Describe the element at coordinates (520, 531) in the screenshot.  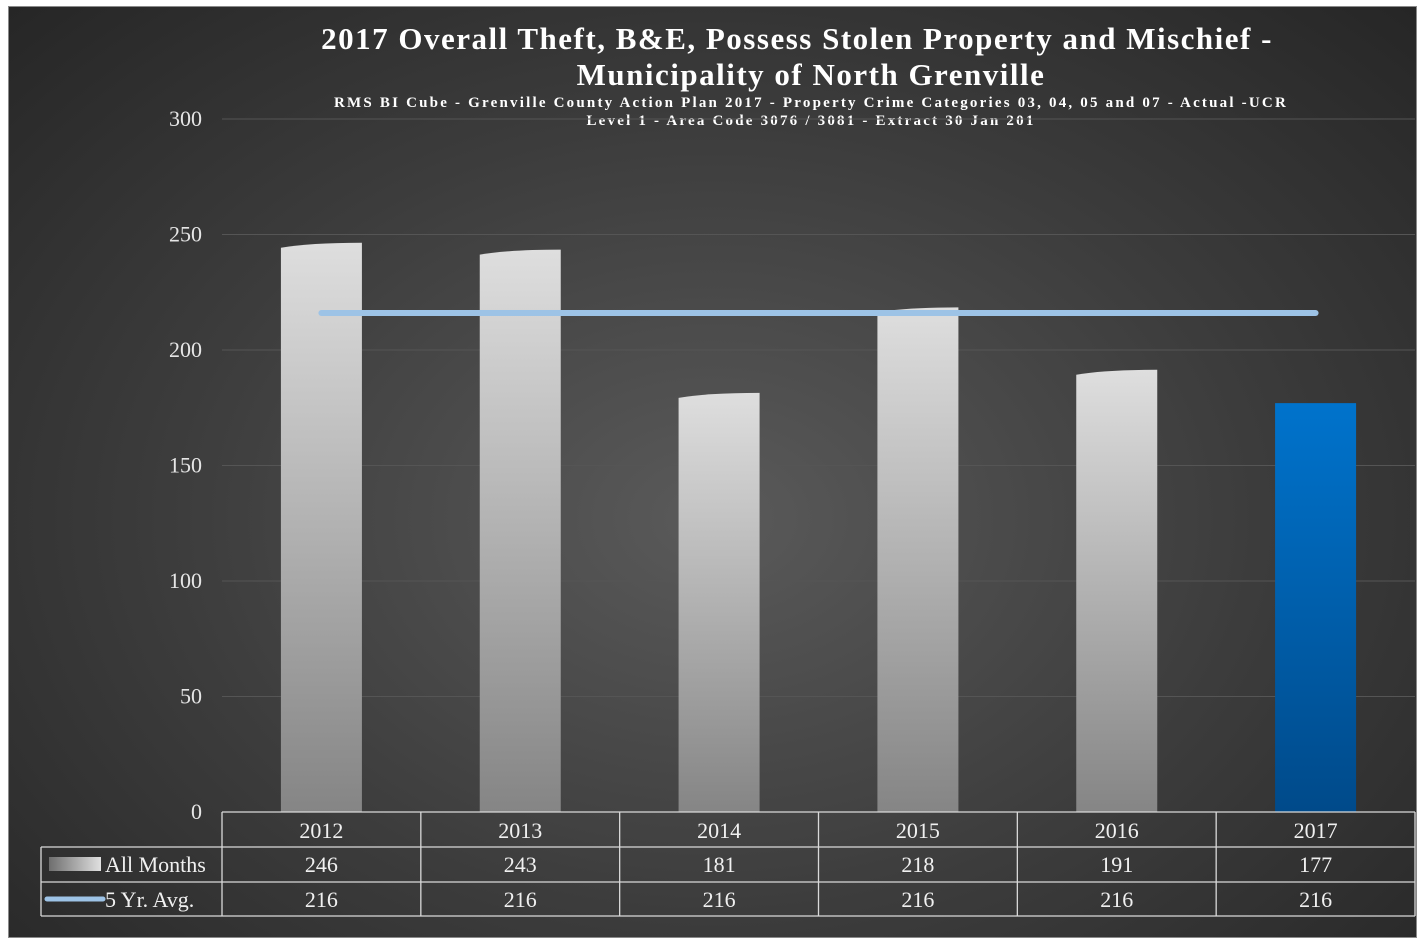
I see `bar-2013` at that location.